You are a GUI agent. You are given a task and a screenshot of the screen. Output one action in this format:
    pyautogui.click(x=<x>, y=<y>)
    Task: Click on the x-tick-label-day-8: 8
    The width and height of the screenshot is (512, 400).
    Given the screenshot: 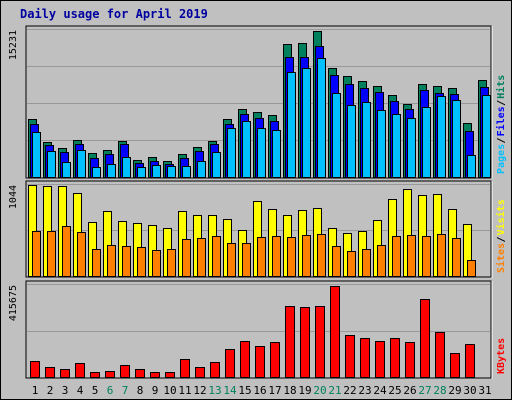 What is the action you would take?
    pyautogui.click(x=140, y=390)
    